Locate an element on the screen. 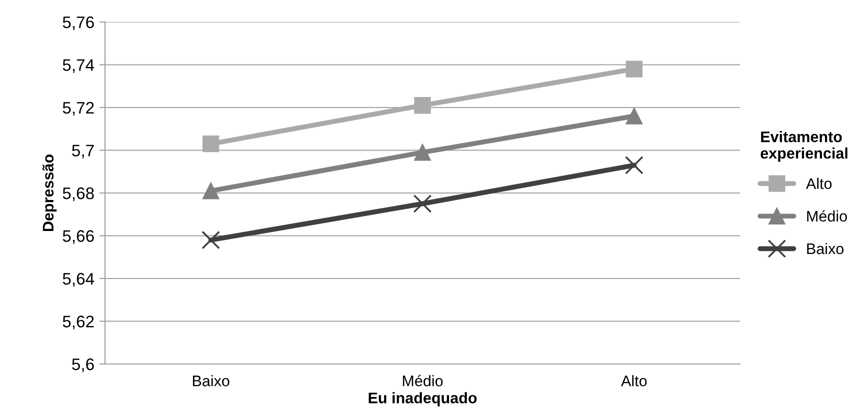  x-tick-label: Alto is located at coordinates (634, 380).